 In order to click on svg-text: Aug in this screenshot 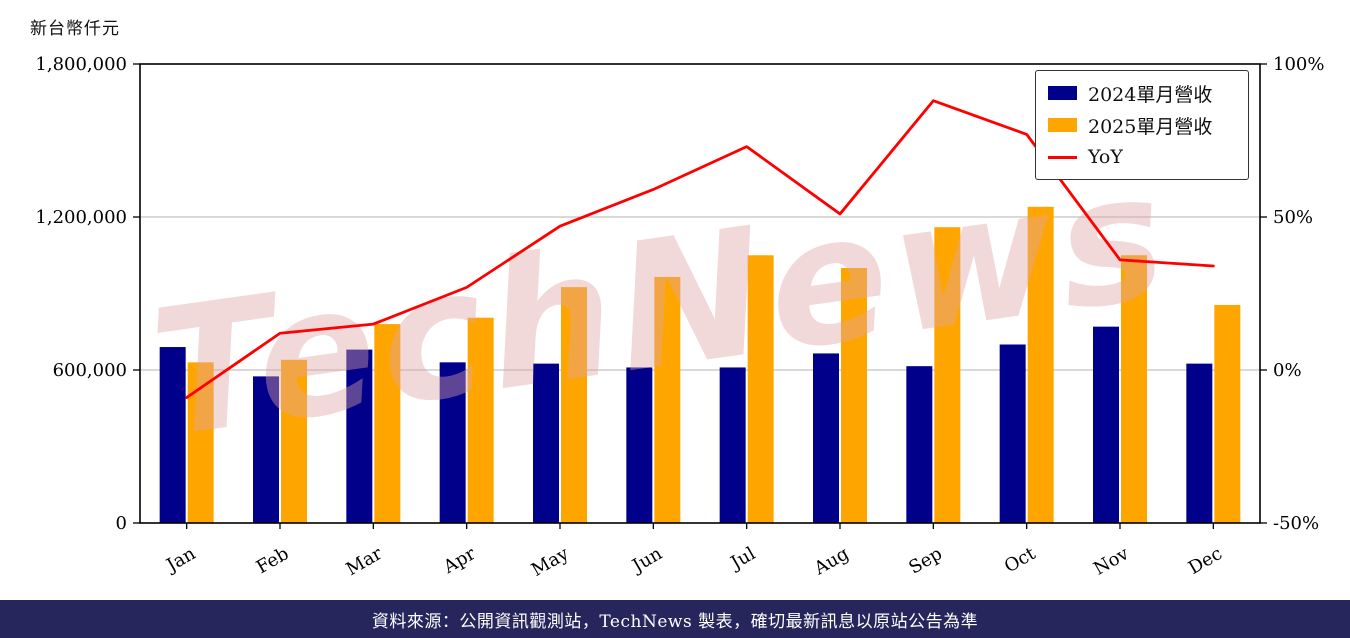, I will do `click(831, 561)`.